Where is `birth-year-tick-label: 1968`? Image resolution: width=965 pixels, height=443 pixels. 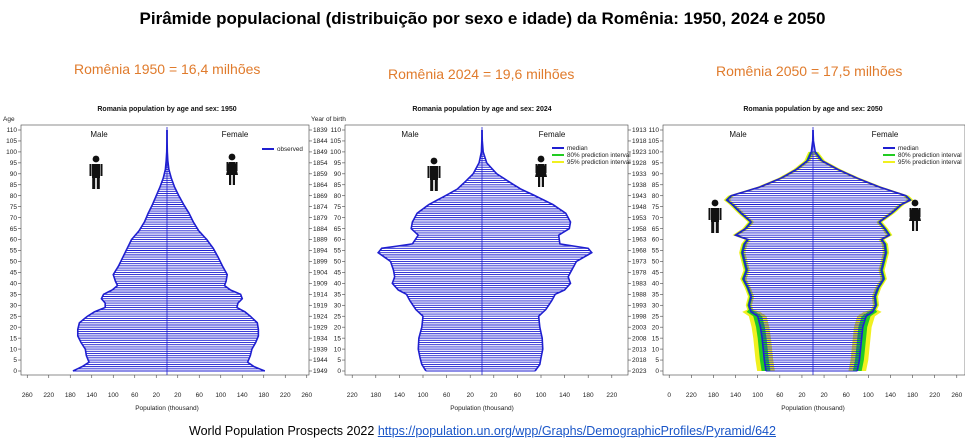
birth-year-tick-label: 1968 is located at coordinates (639, 251).